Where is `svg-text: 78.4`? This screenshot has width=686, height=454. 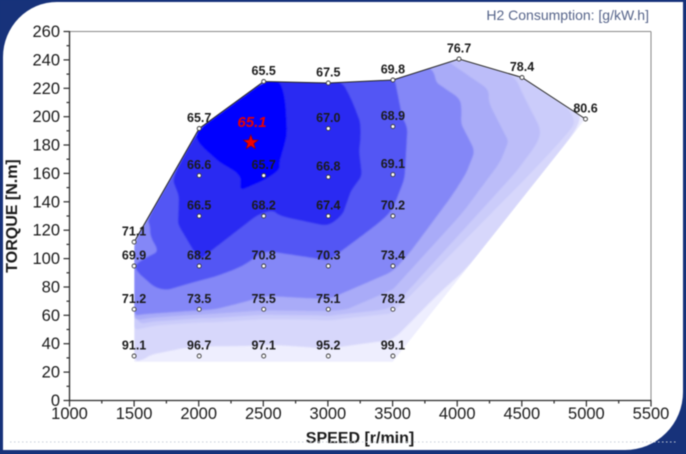
svg-text: 78.4 is located at coordinates (522, 67).